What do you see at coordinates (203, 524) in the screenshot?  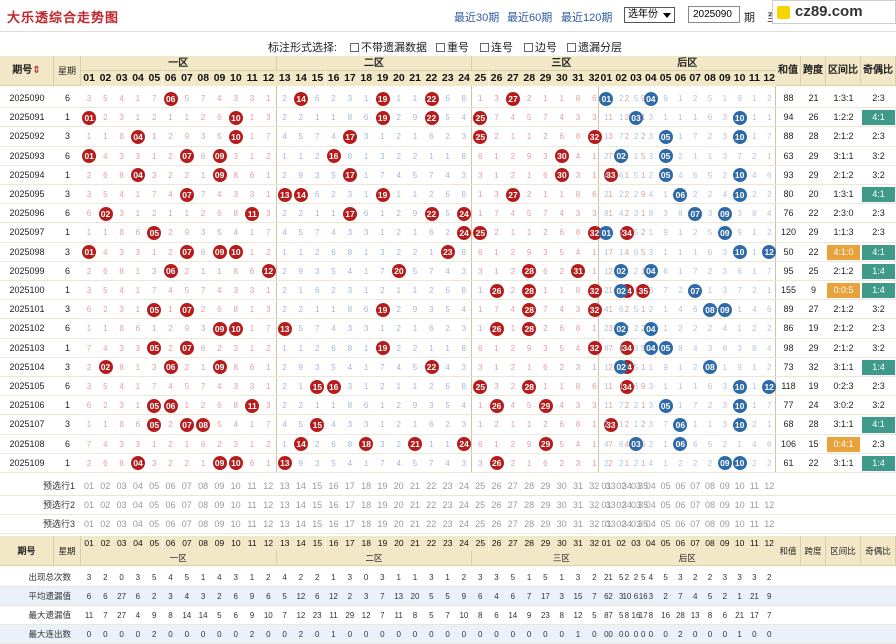 I see `predict-number-cell: 08` at bounding box center [203, 524].